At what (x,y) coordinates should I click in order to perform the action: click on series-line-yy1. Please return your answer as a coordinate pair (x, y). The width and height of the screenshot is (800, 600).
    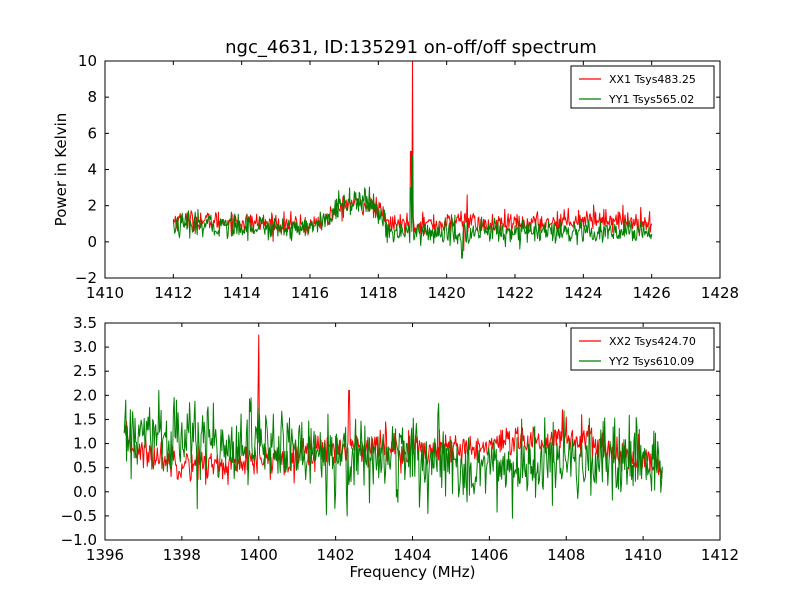
    Looking at the image, I should click on (412, 206).